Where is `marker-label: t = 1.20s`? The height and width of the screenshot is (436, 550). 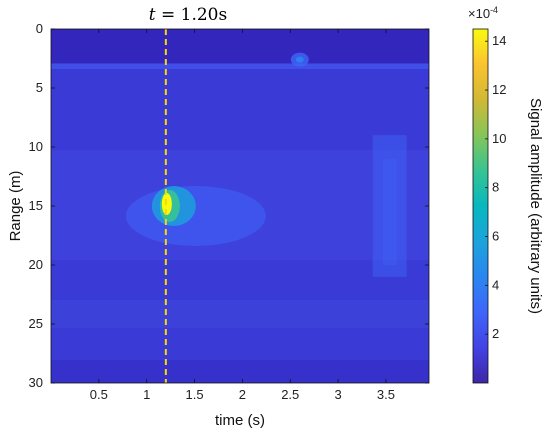
marker-label: t = 1.20s is located at coordinates (188, 15).